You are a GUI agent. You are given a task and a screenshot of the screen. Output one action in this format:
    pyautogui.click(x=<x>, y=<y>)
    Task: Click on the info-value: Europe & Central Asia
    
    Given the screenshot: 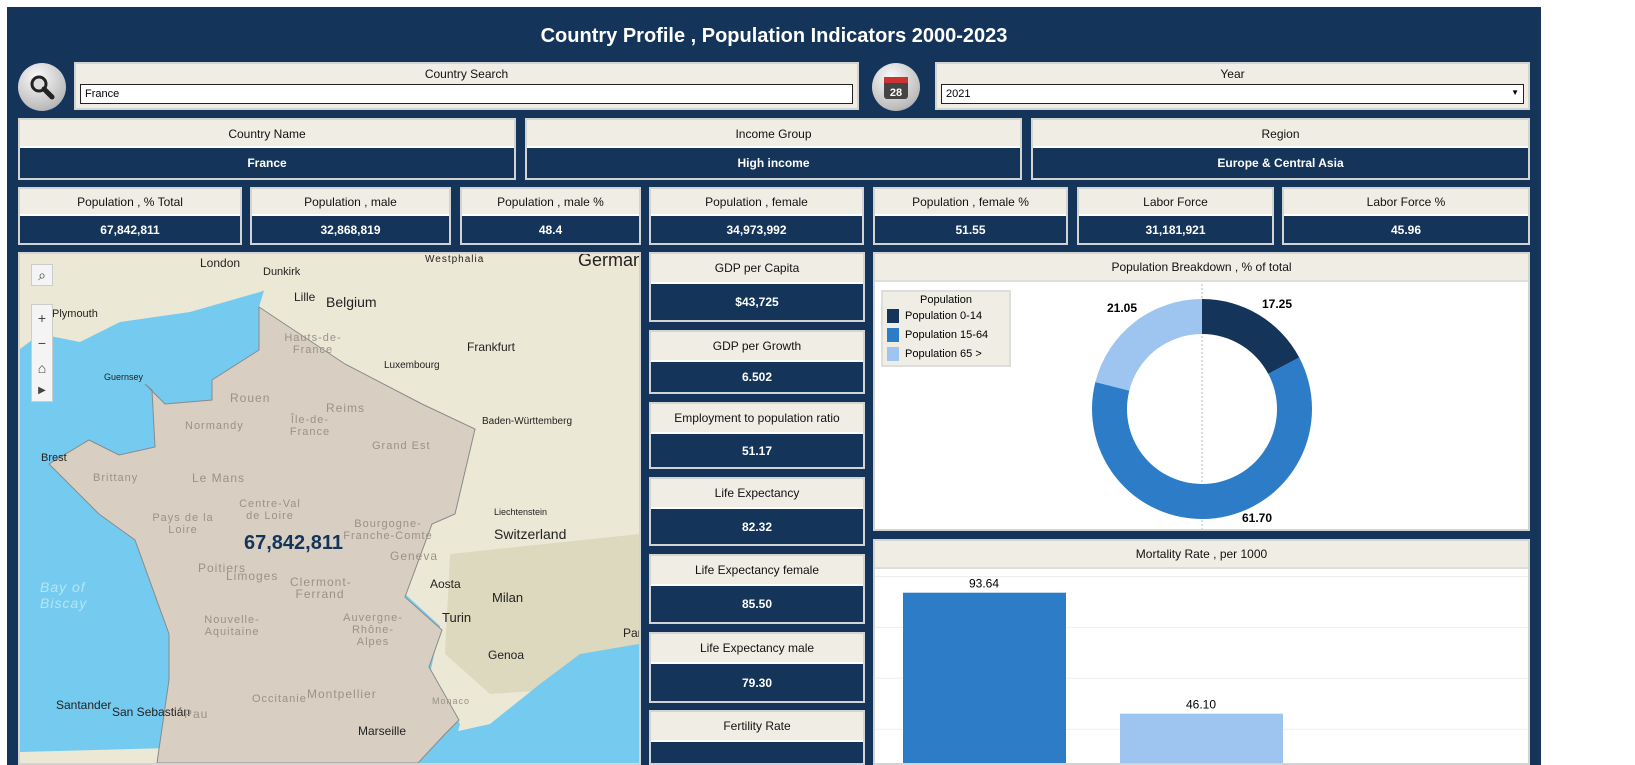 What is the action you would take?
    pyautogui.click(x=1280, y=162)
    